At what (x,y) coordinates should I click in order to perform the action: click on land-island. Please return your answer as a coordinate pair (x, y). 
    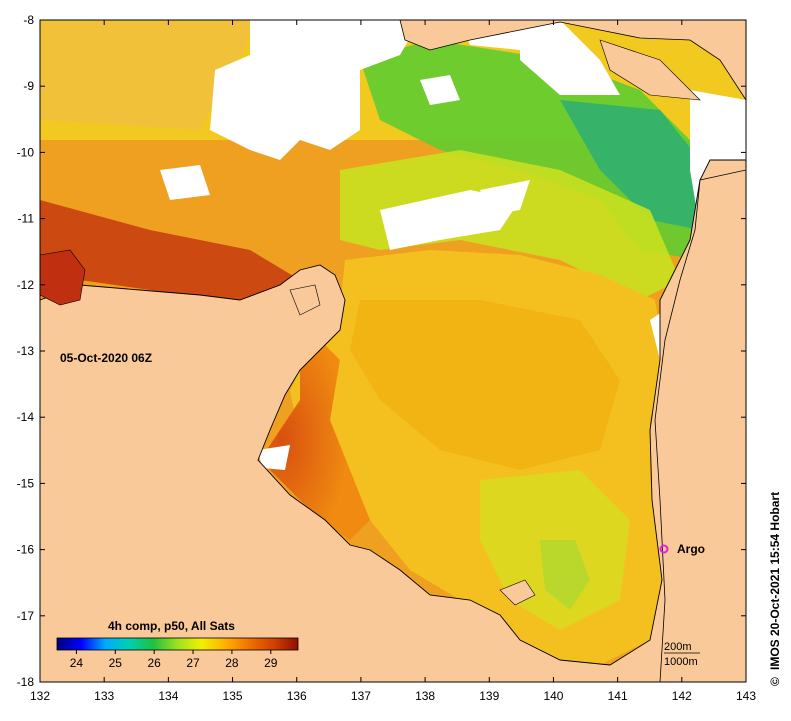
    Looking at the image, I should click on (305, 300).